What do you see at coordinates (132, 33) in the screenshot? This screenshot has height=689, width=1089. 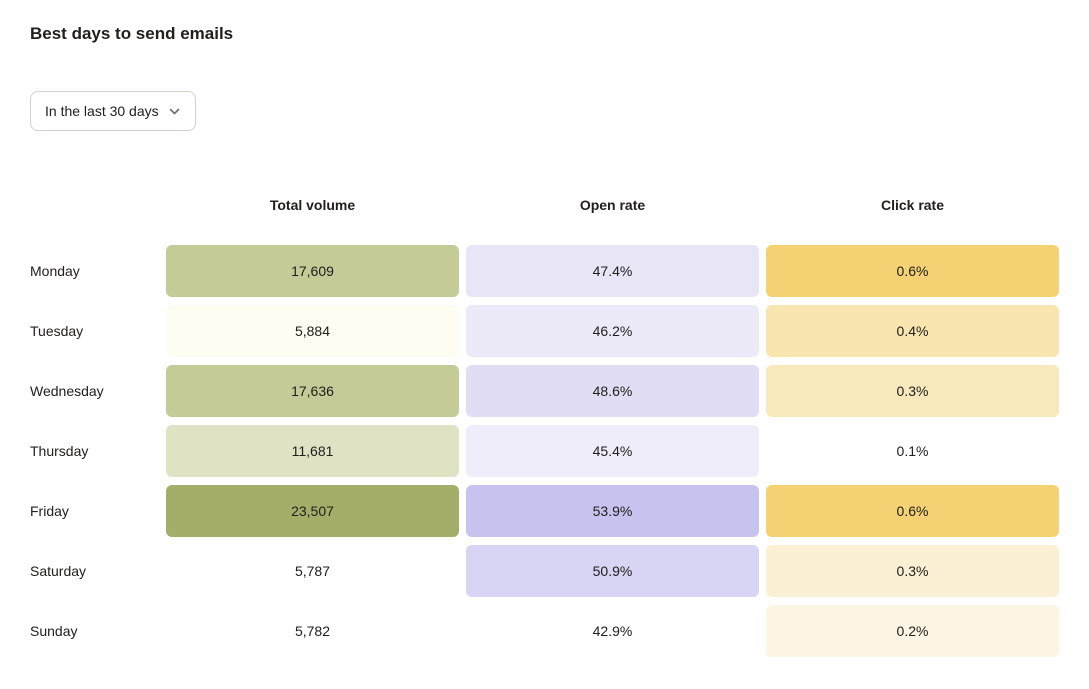 I see `page-title: Best days to send emails` at bounding box center [132, 33].